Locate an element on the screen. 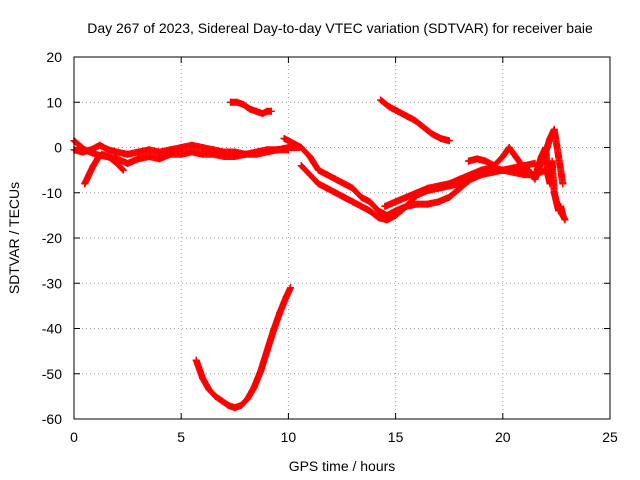 The width and height of the screenshot is (640, 480). series-track-b-dip is located at coordinates (243, 348).